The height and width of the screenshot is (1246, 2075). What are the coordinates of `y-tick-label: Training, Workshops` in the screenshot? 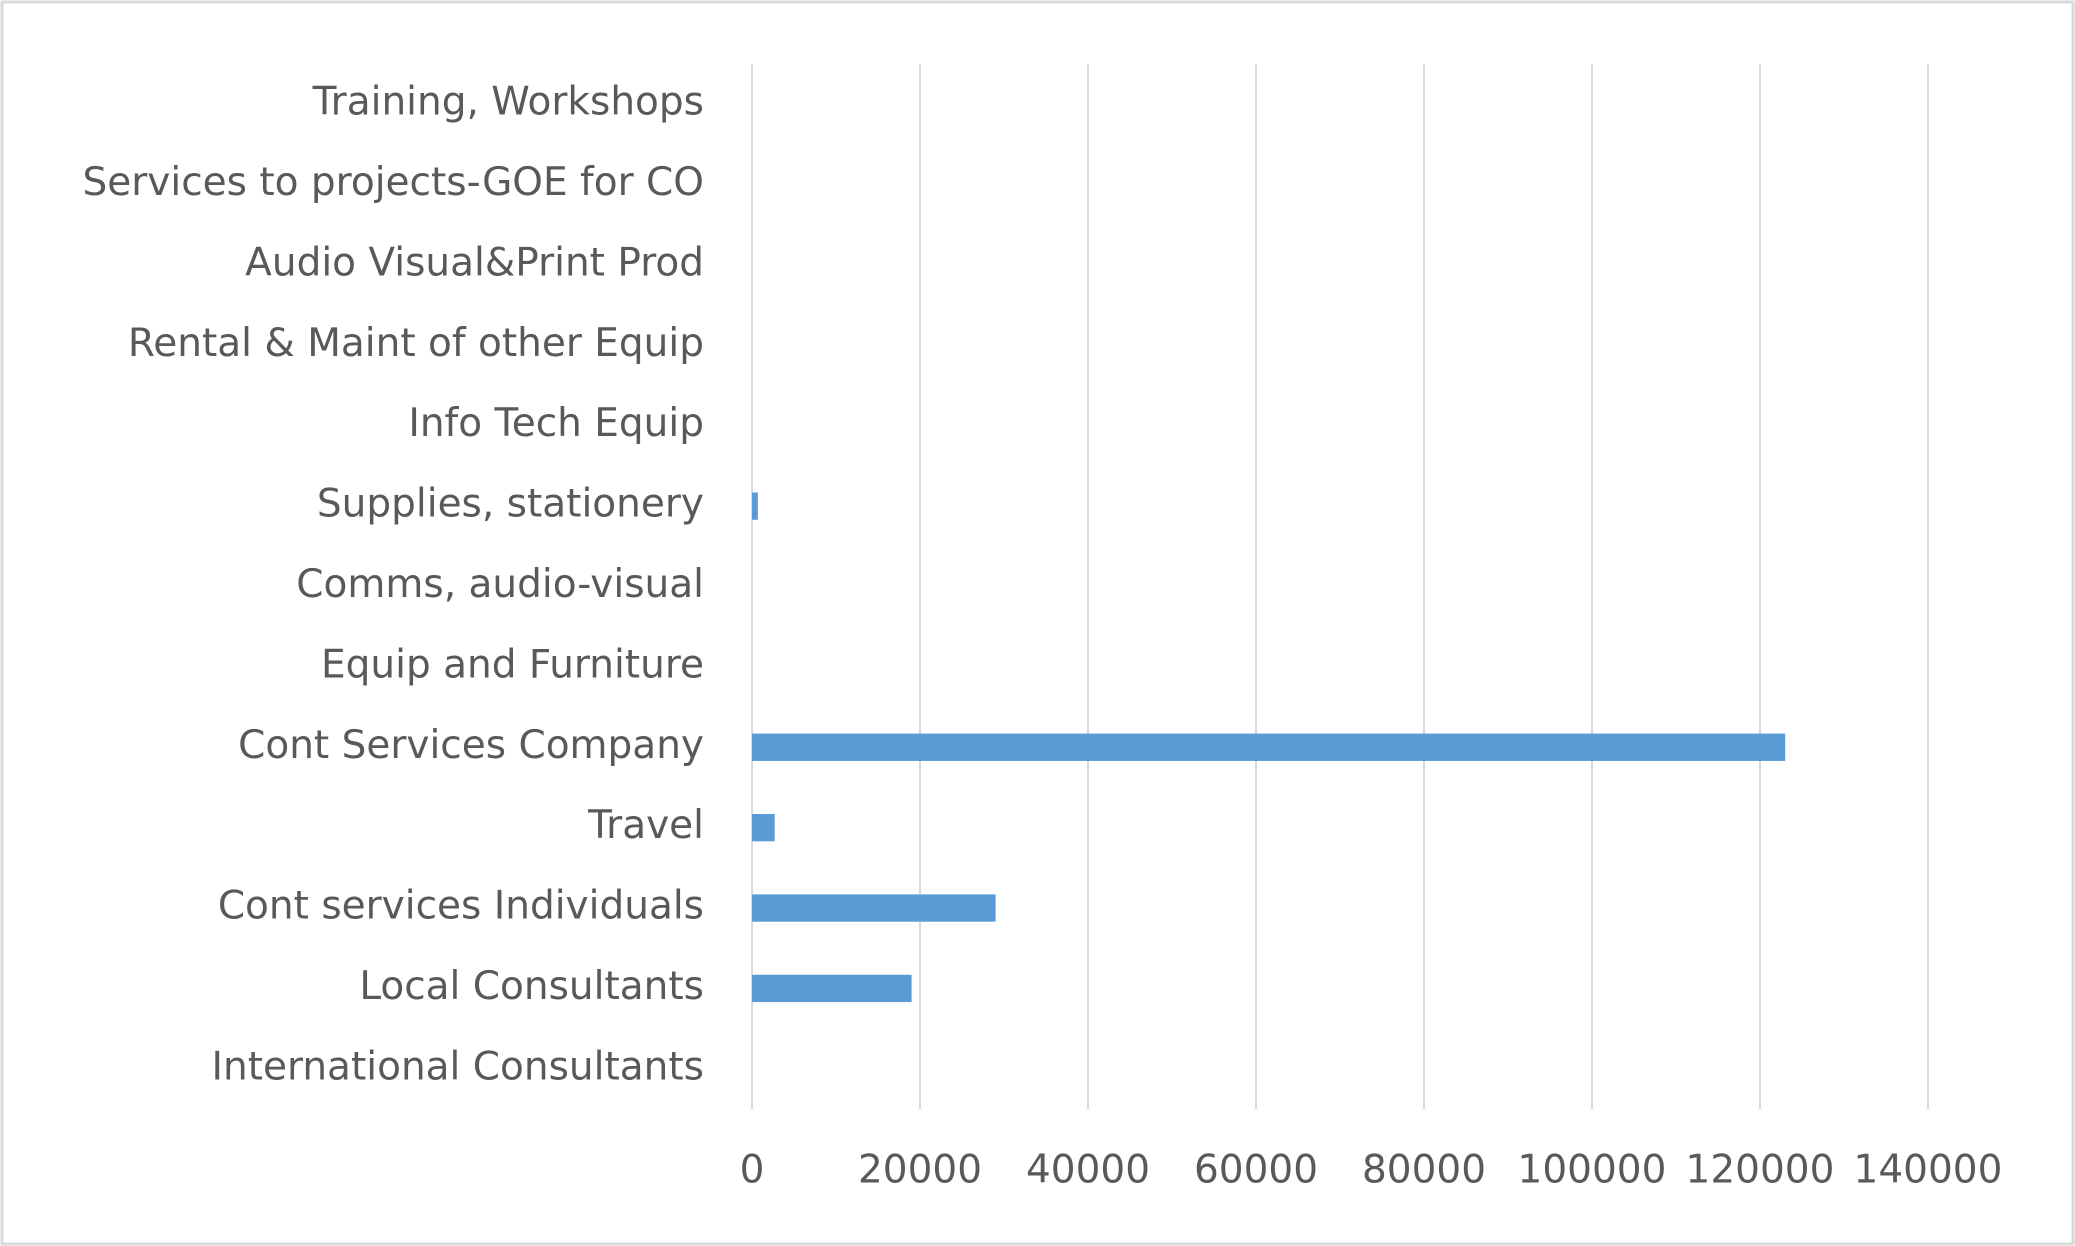 It's located at (508, 102).